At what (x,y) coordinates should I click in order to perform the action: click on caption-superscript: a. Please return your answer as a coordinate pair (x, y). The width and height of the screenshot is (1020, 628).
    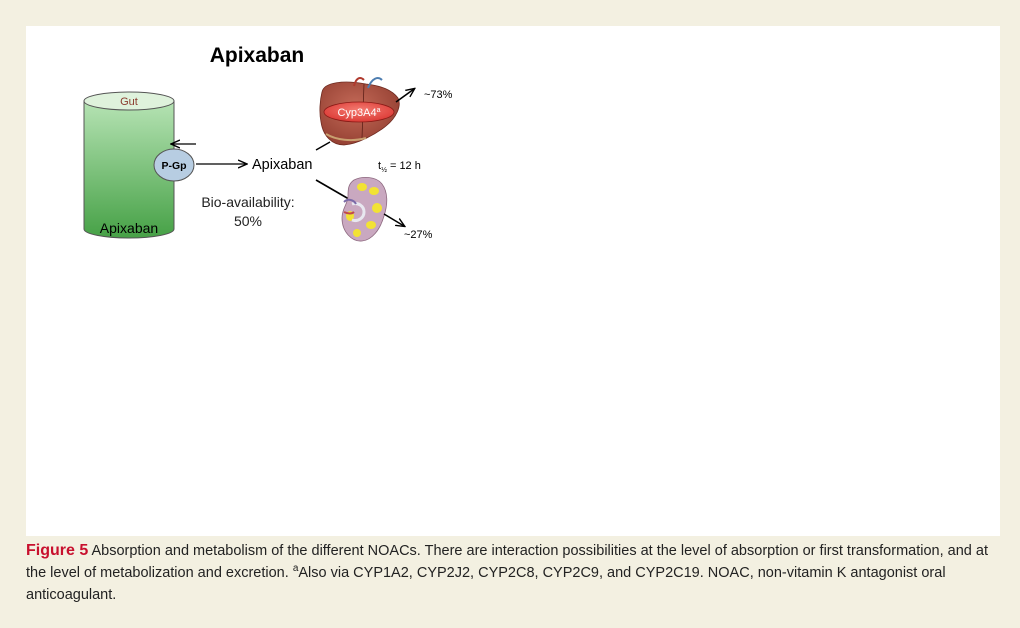
    Looking at the image, I should click on (295, 569).